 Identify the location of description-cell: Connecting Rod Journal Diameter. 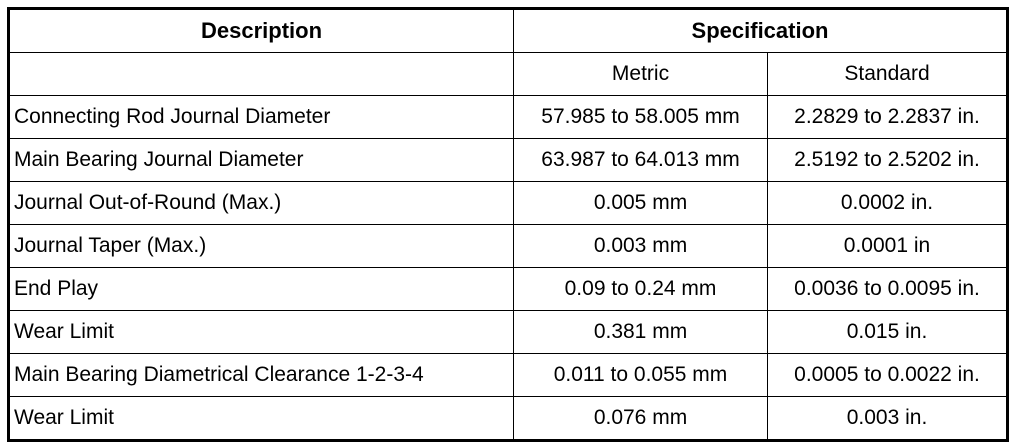
(261, 117).